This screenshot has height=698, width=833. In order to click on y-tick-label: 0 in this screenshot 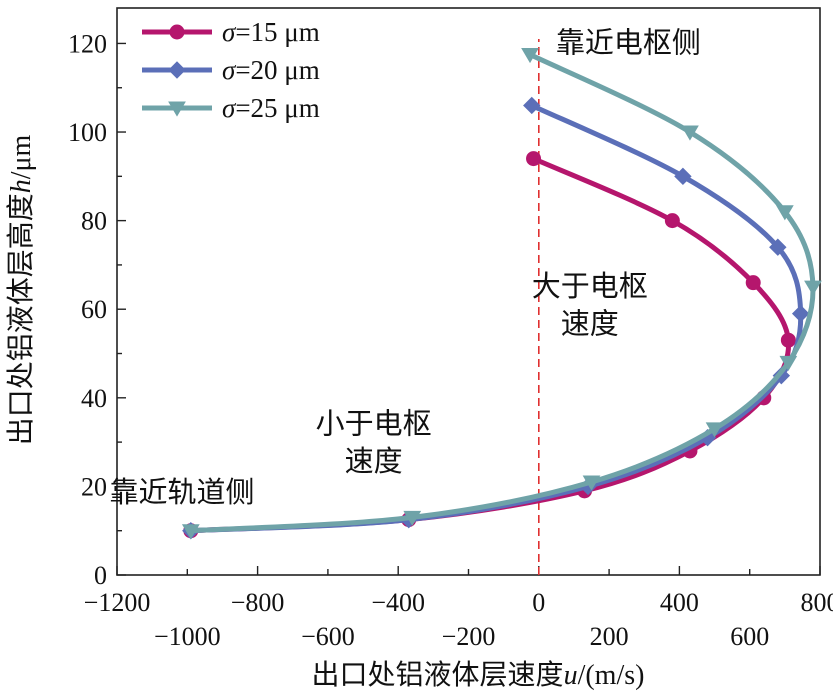, I will do `click(100, 575)`.